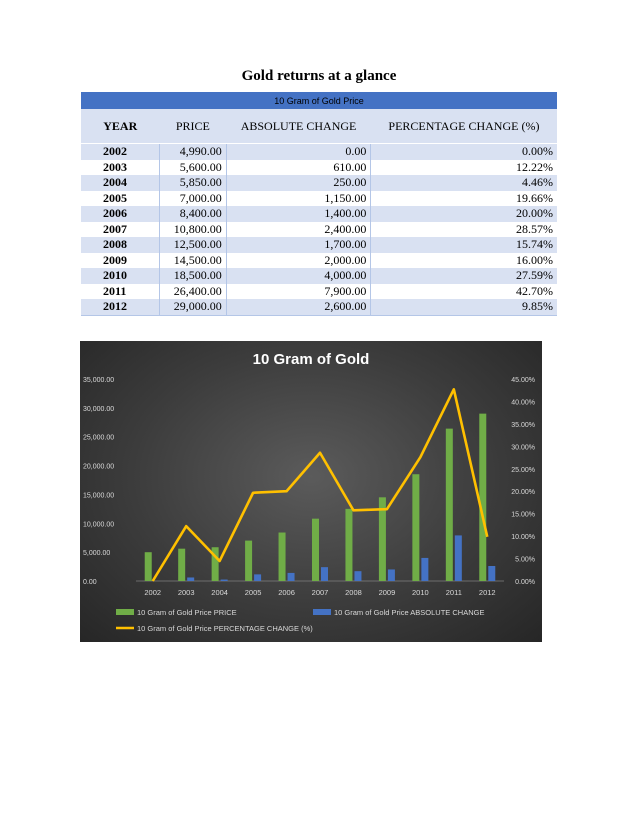  Describe the element at coordinates (523, 425) in the screenshot. I see `y-right-tick-label: 35.00%` at that location.